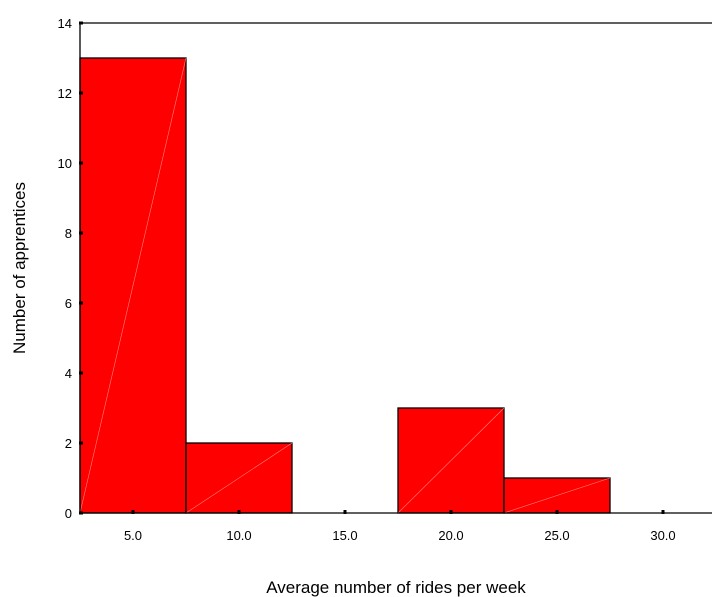 The height and width of the screenshot is (597, 712). What do you see at coordinates (70, 268) in the screenshot?
I see `y-ticks-group: 0 2 4 6 8 10 12 14` at bounding box center [70, 268].